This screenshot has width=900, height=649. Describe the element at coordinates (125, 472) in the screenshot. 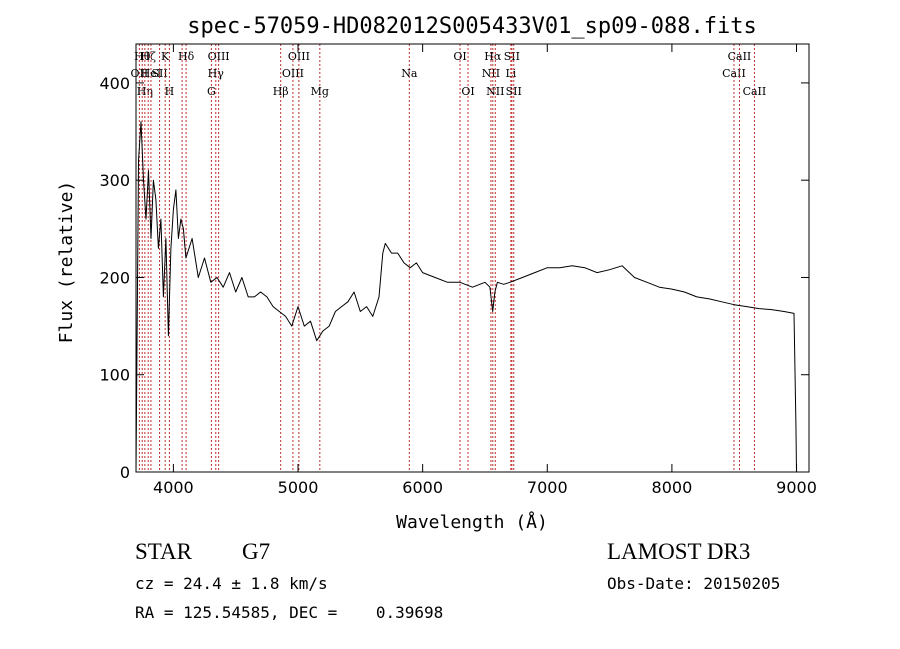

I see `y-tick-label: 0` at that location.